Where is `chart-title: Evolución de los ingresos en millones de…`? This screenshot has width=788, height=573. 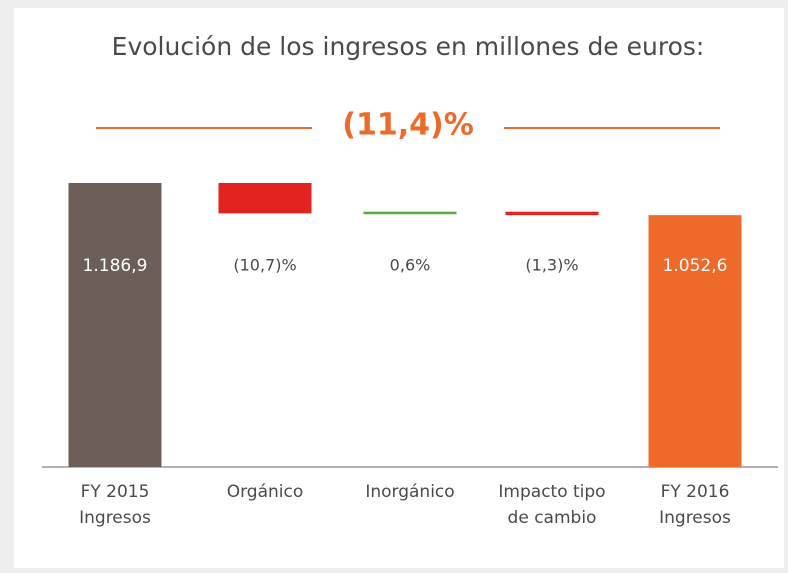
chart-title: Evolución de los ingresos en millones de… is located at coordinates (408, 46).